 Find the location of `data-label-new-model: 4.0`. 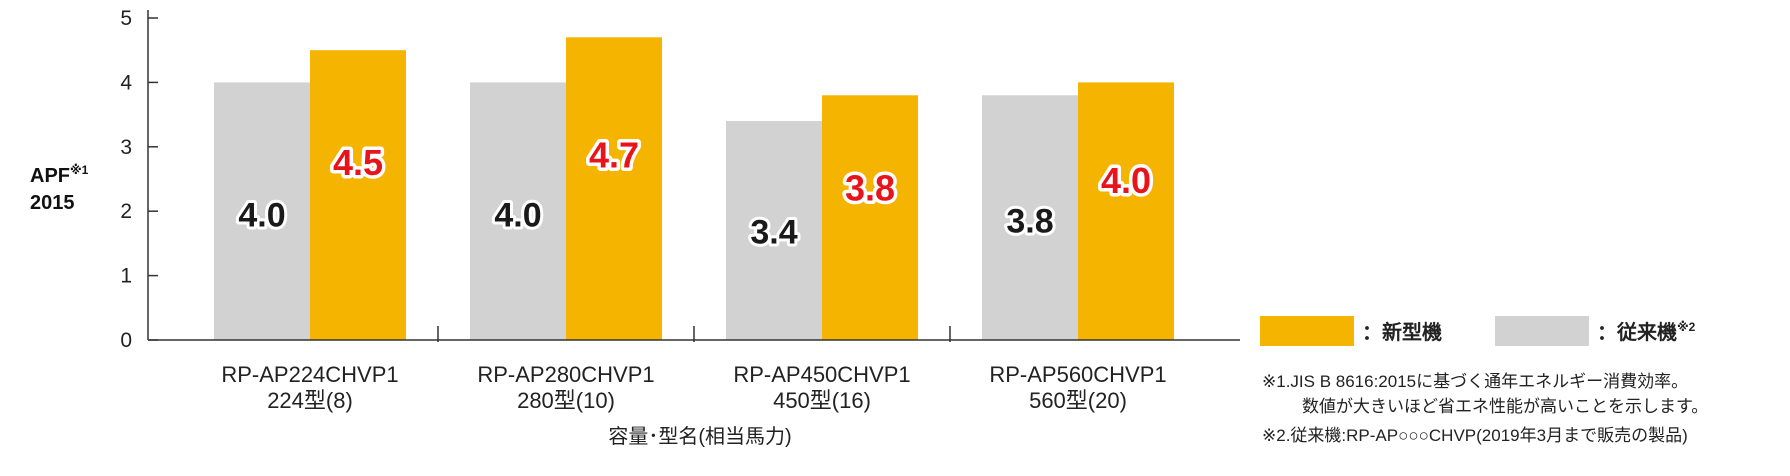

data-label-new-model: 4.0 is located at coordinates (1126, 180).